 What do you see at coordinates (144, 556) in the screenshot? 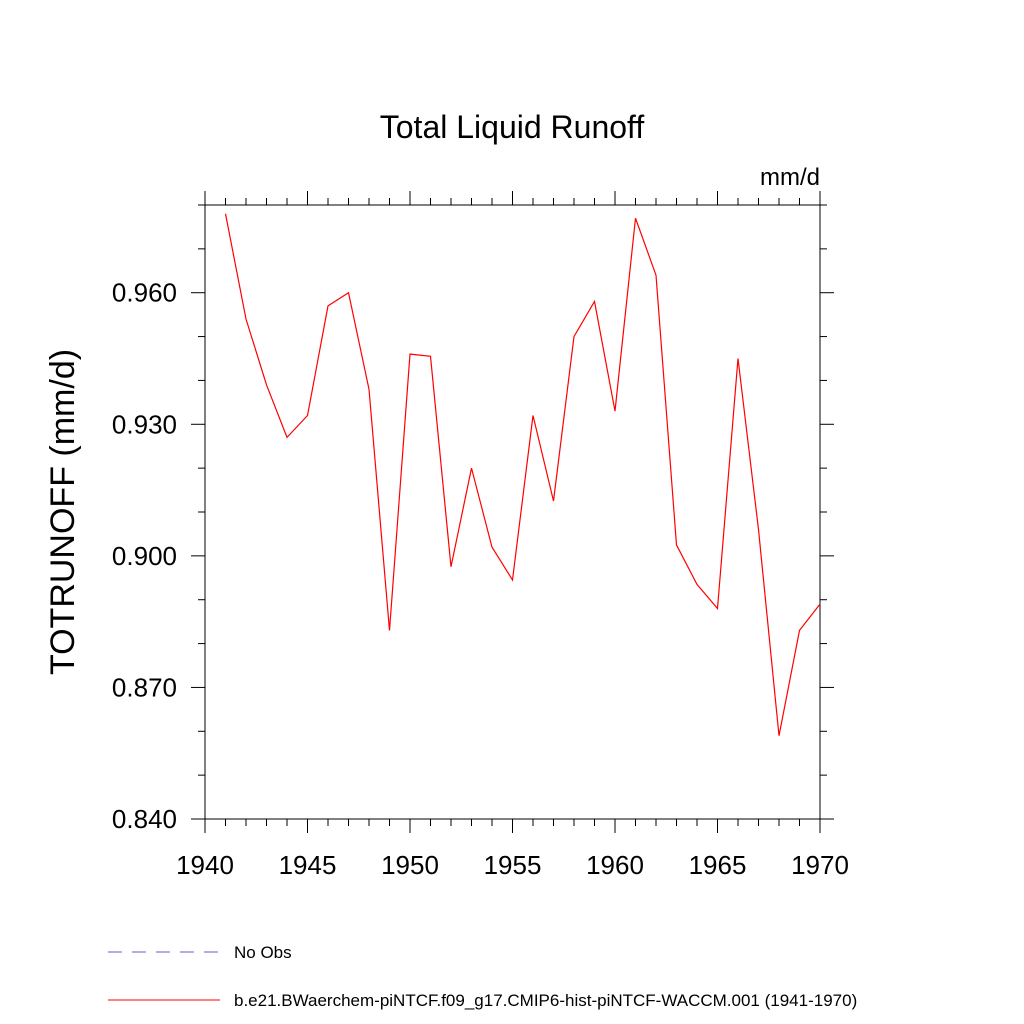
I see `y-tick-label: 0.900` at bounding box center [144, 556].